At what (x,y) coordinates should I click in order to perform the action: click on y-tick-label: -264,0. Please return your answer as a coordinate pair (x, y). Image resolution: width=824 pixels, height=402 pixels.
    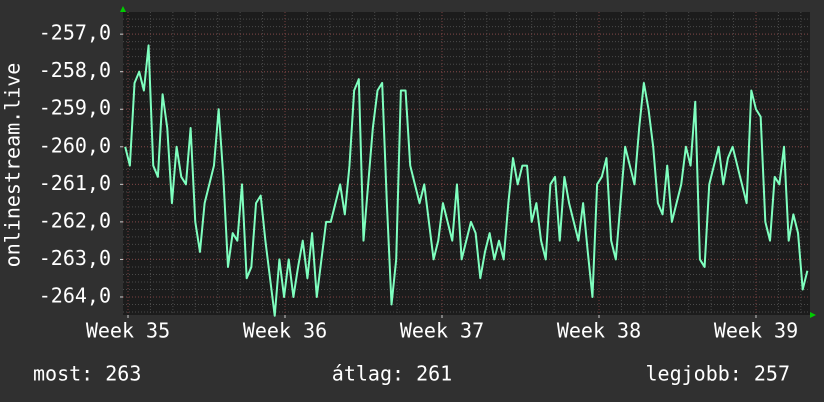
    Looking at the image, I should click on (75, 295).